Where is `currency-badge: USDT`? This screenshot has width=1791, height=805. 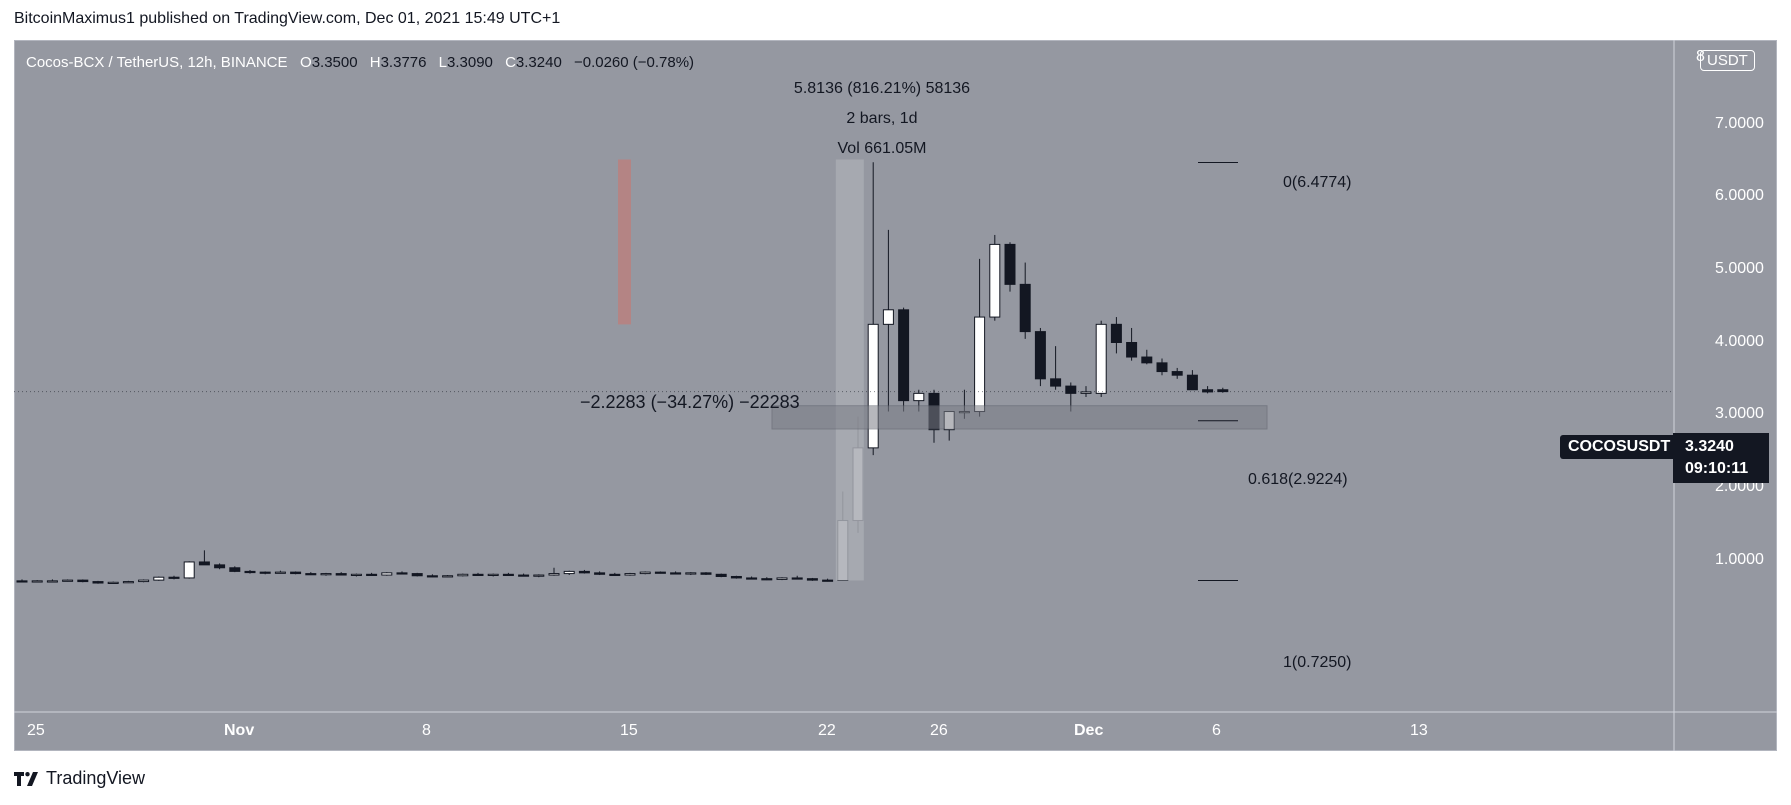 currency-badge: USDT is located at coordinates (1727, 60).